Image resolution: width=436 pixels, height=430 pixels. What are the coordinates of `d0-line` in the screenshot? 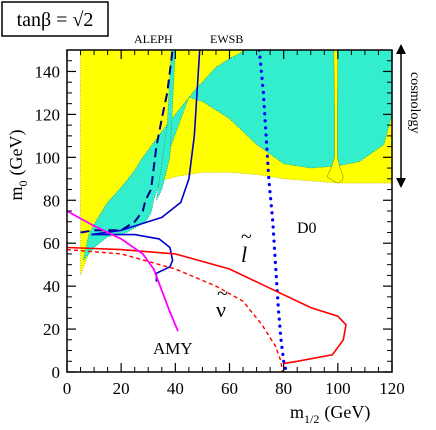 It's located at (272, 211).